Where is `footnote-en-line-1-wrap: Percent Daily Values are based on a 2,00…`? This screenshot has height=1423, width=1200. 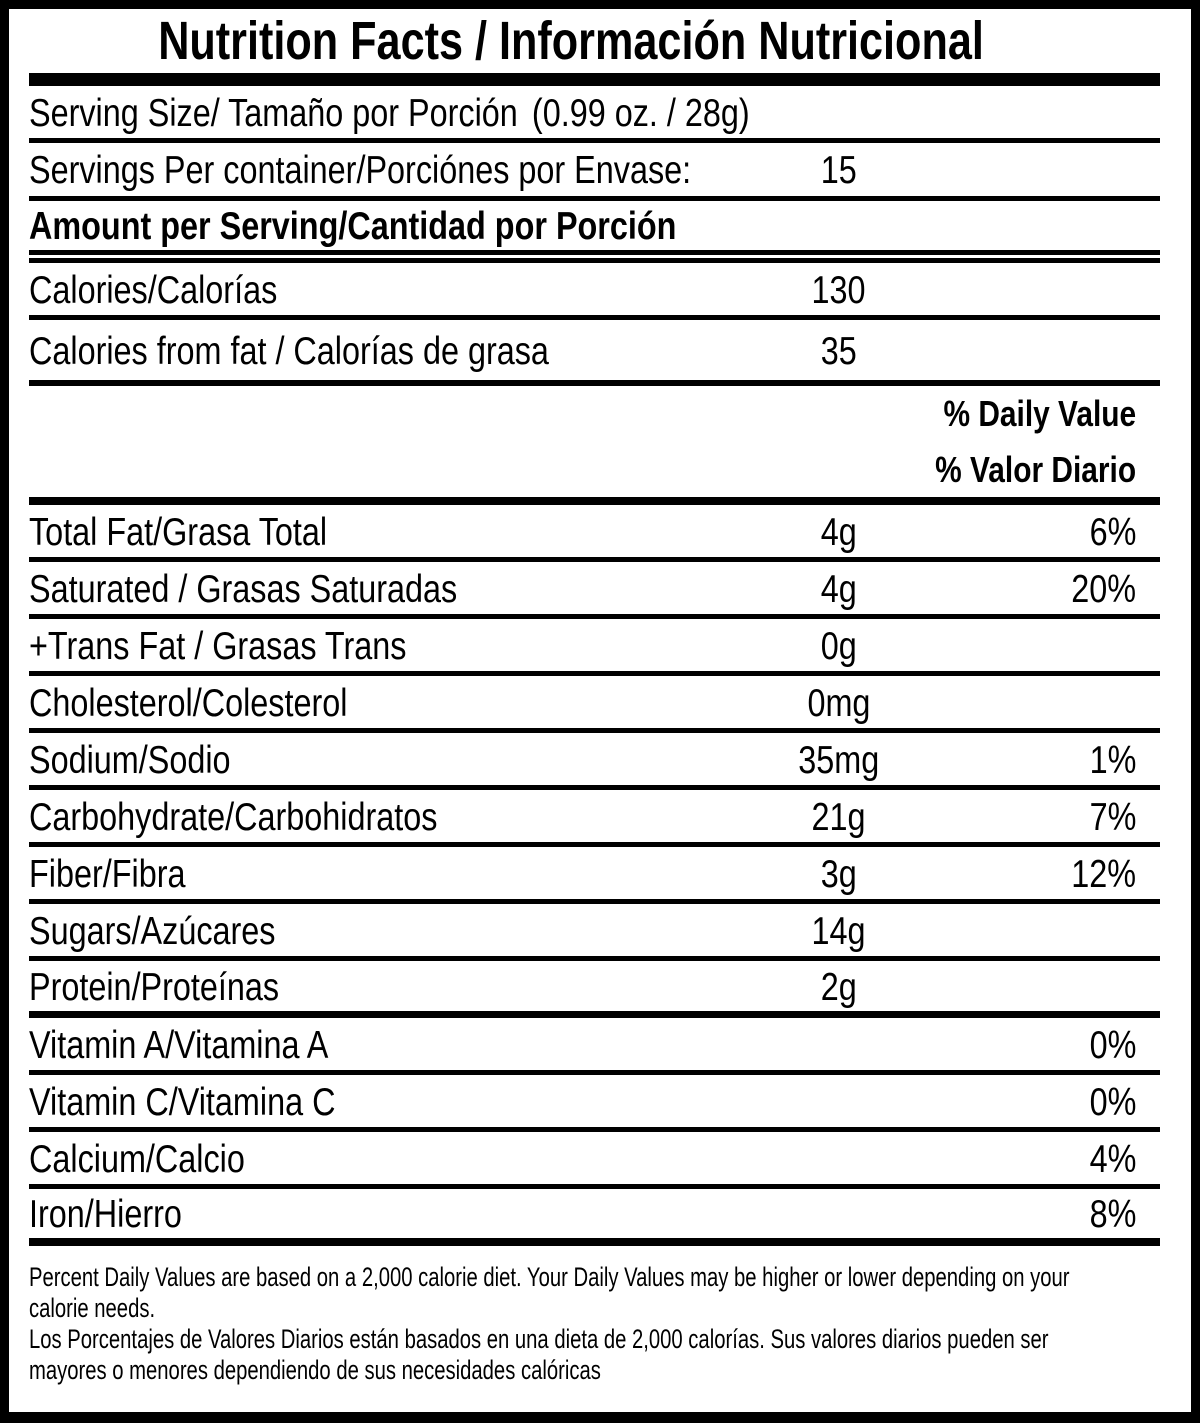
footnote-en-line-1-wrap: Percent Daily Values are based on a 2,00… is located at coordinates (594, 1277).